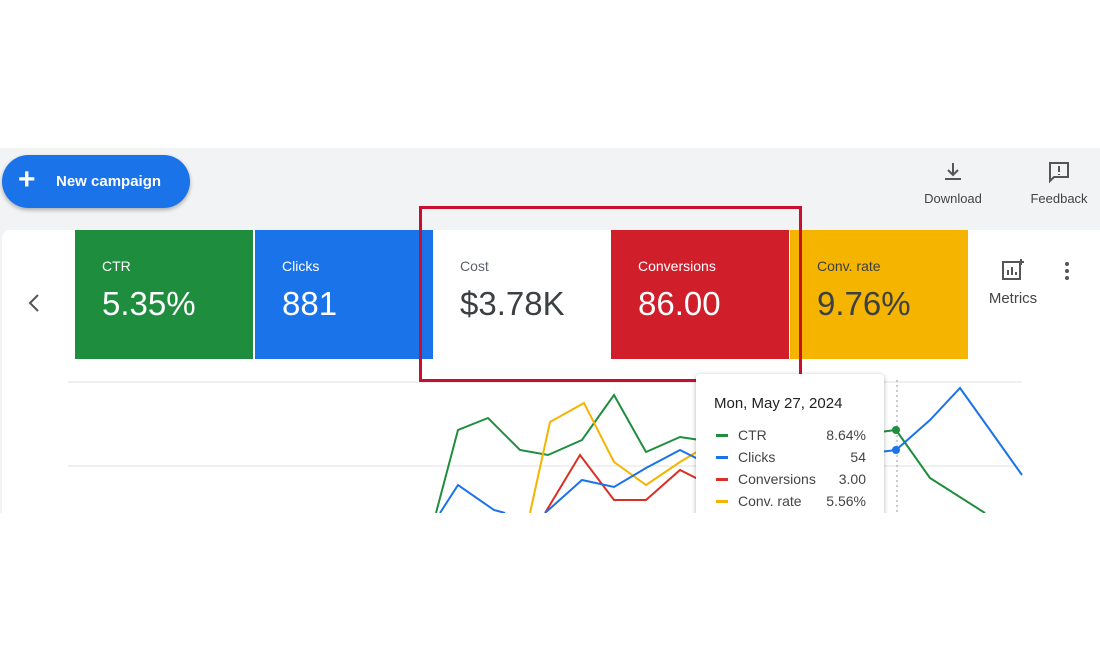 The image size is (1100, 661). Describe the element at coordinates (752, 435) in the screenshot. I see `tooltip-name: CTR` at that location.